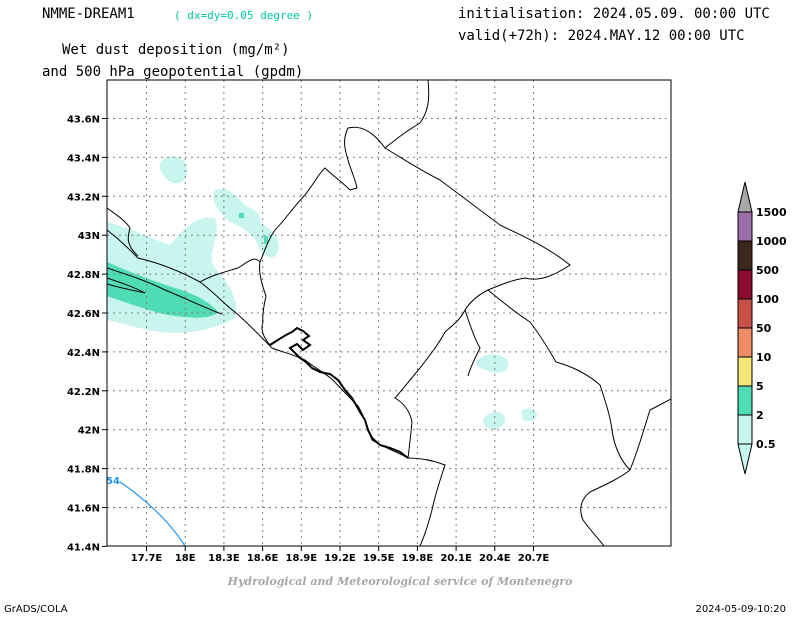  What do you see at coordinates (495, 558) in the screenshot?
I see `lon-tick-label: 20.4E` at bounding box center [495, 558].